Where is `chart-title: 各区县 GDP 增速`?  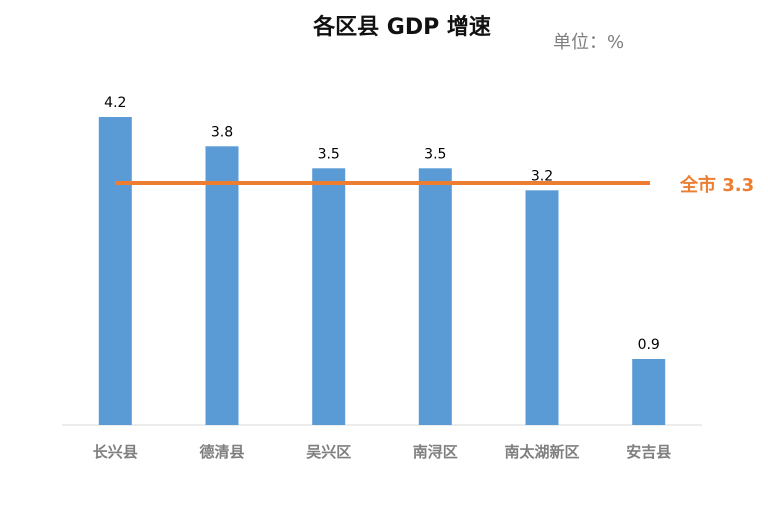
chart-title: 各区县 GDP 增速 is located at coordinates (401, 27).